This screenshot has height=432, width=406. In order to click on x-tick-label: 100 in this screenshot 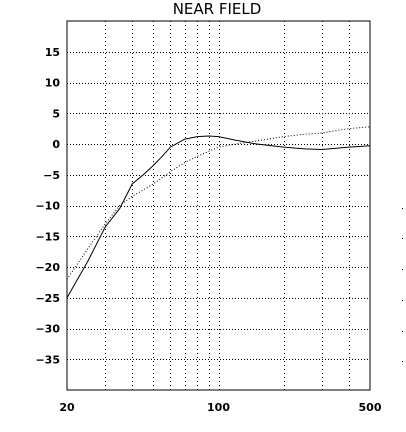, I will do `click(218, 407)`.